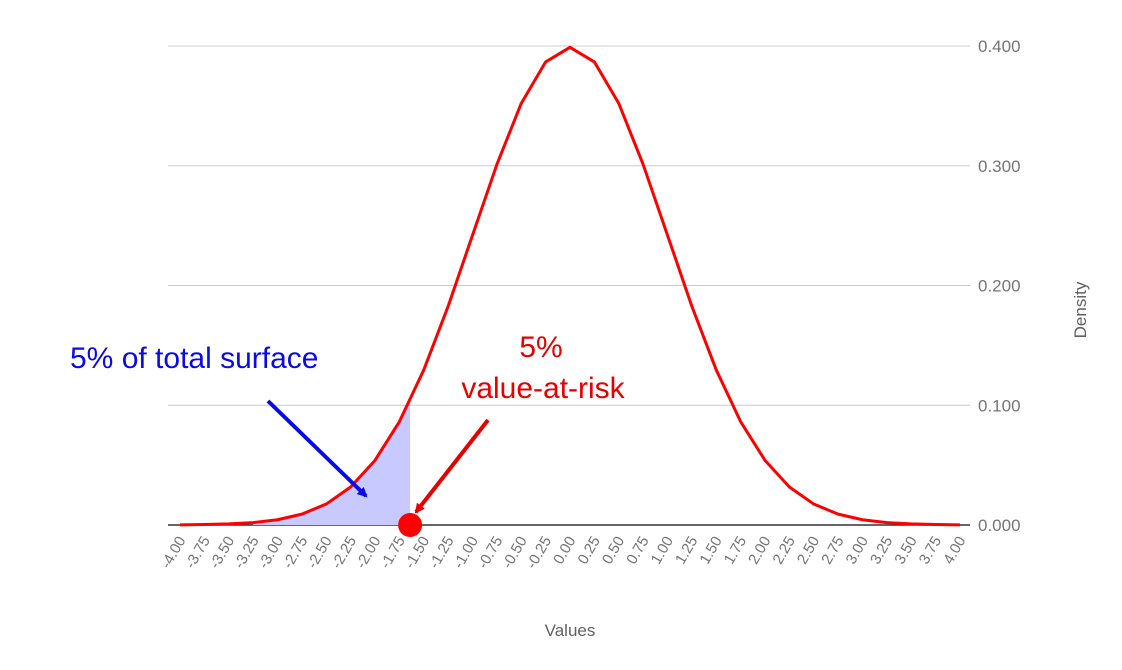 This screenshot has height=670, width=1122. Describe the element at coordinates (808, 551) in the screenshot. I see `x-tick-label: 2.50` at that location.